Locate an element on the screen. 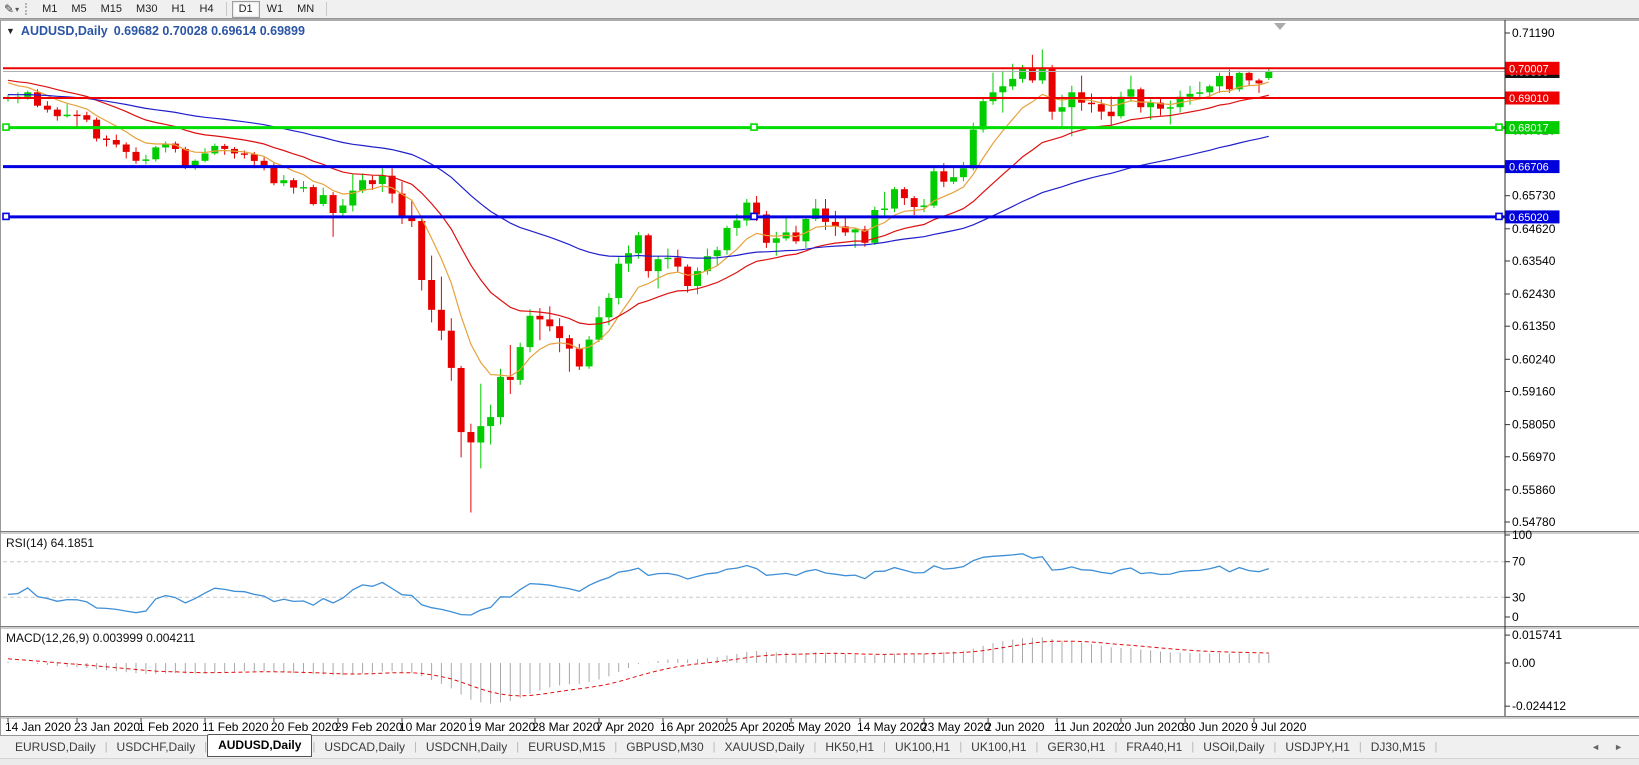  timeframe-button-M1: M1 is located at coordinates (49, 9).